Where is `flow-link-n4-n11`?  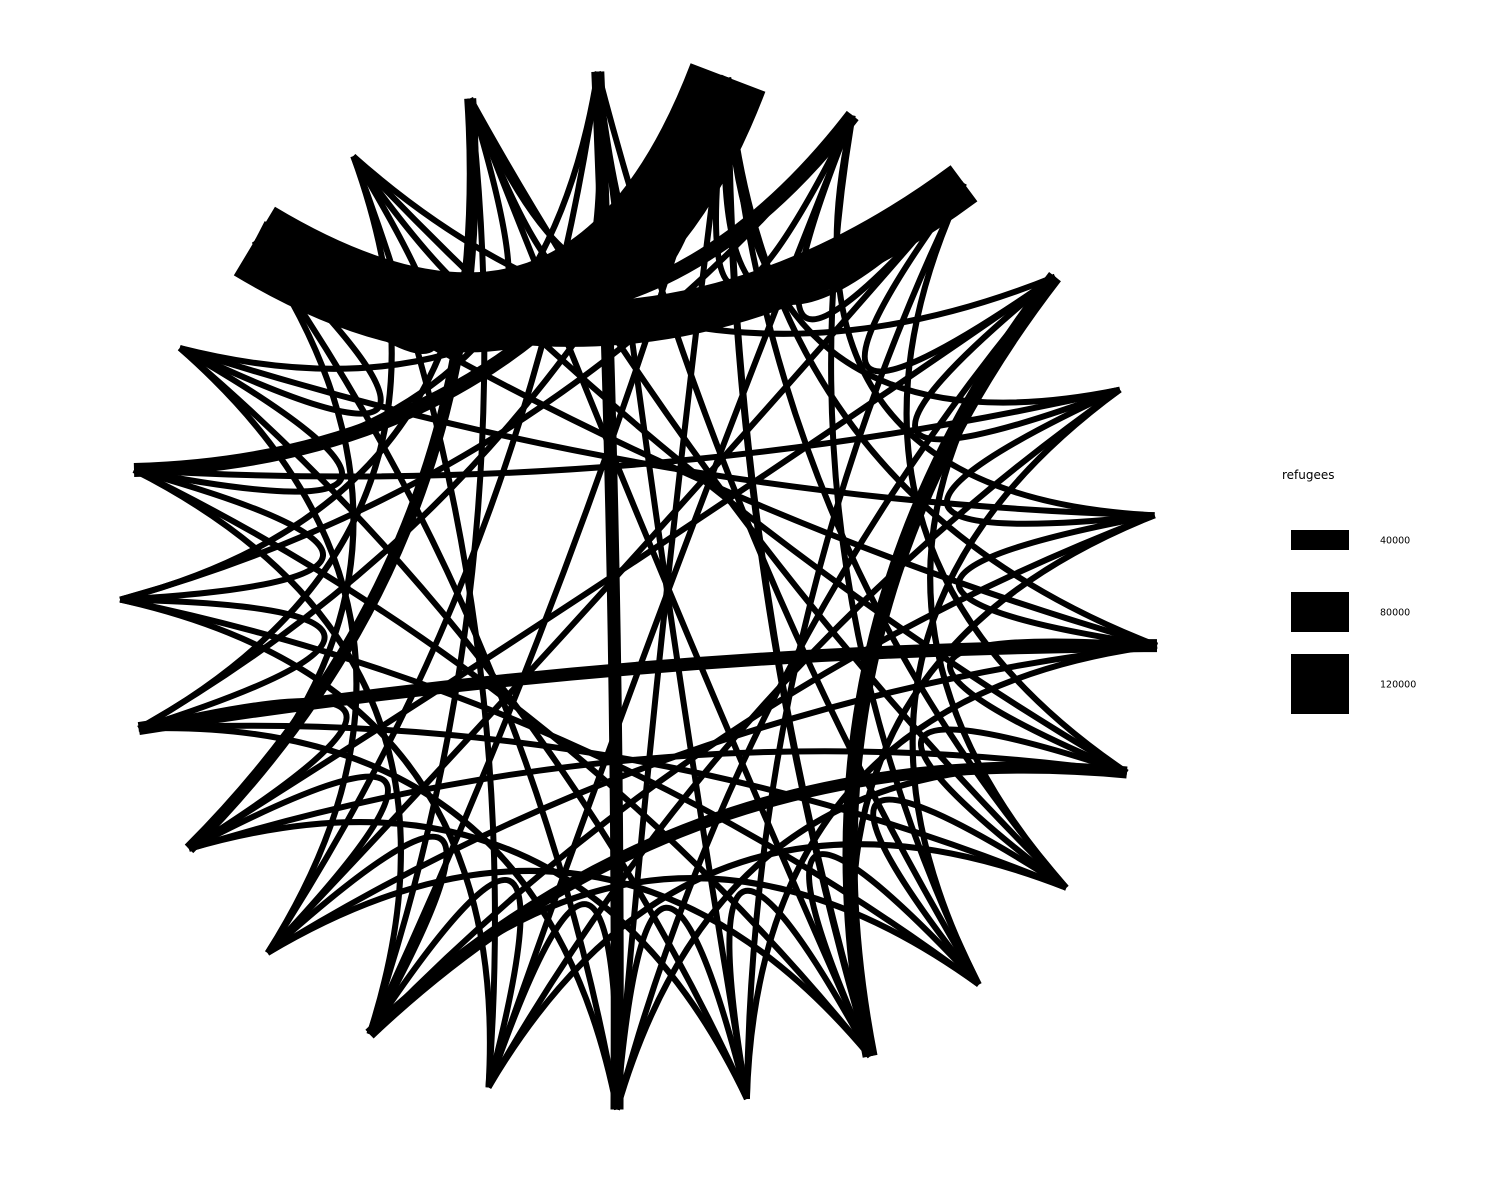 flow-link-n4-n11 is located at coordinates (951, 665).